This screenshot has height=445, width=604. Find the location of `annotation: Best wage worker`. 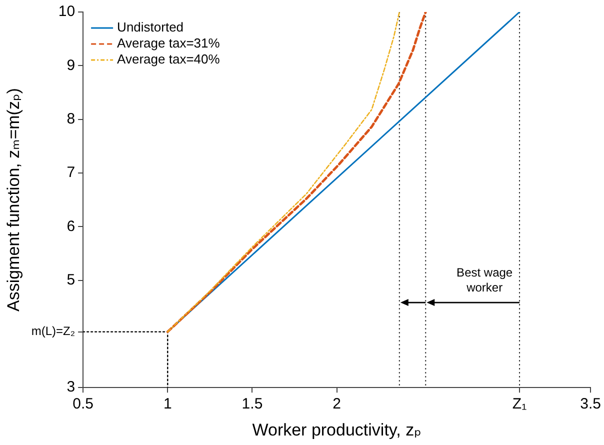

annotation: Best wage worker is located at coordinates (484, 279).